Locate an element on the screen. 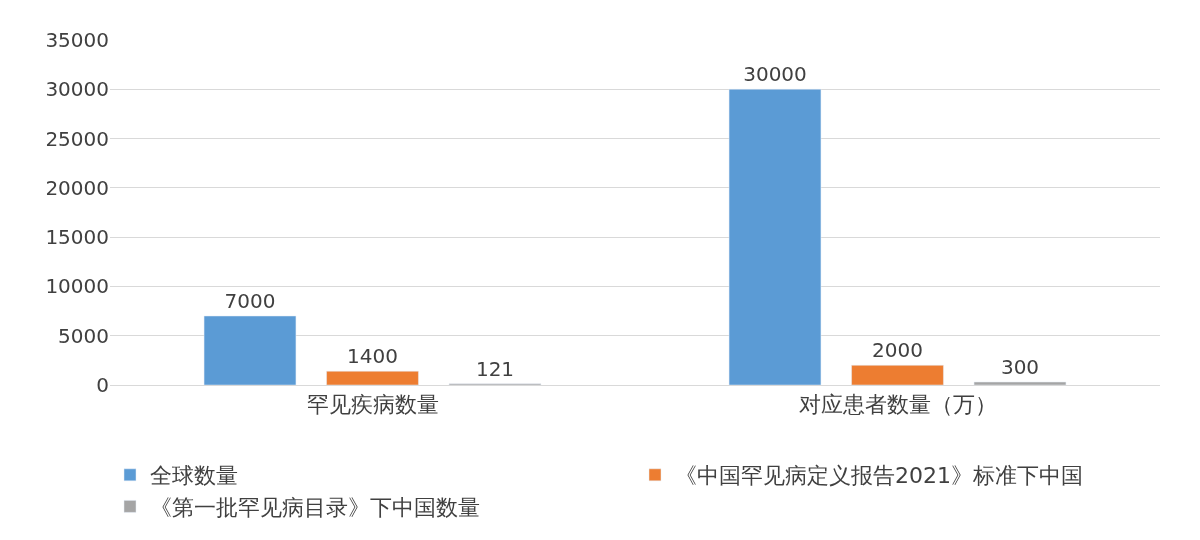 The height and width of the screenshot is (540, 1200). x-tick-label: 罕见疾病数量 is located at coordinates (372, 405).